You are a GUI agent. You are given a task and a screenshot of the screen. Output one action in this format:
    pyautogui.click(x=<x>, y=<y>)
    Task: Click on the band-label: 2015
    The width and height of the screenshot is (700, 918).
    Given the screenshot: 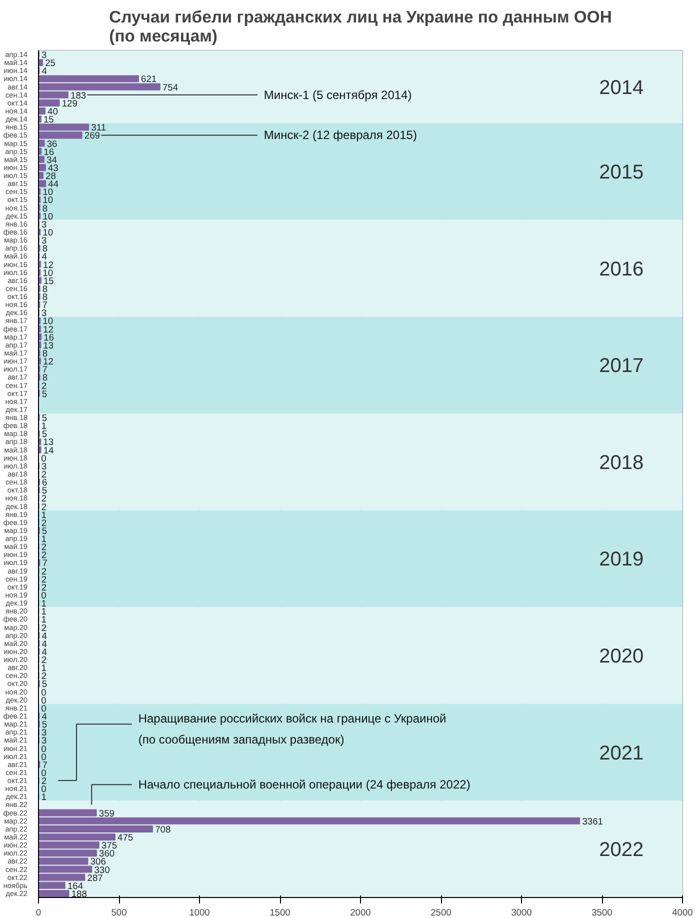 What is the action you would take?
    pyautogui.click(x=621, y=173)
    